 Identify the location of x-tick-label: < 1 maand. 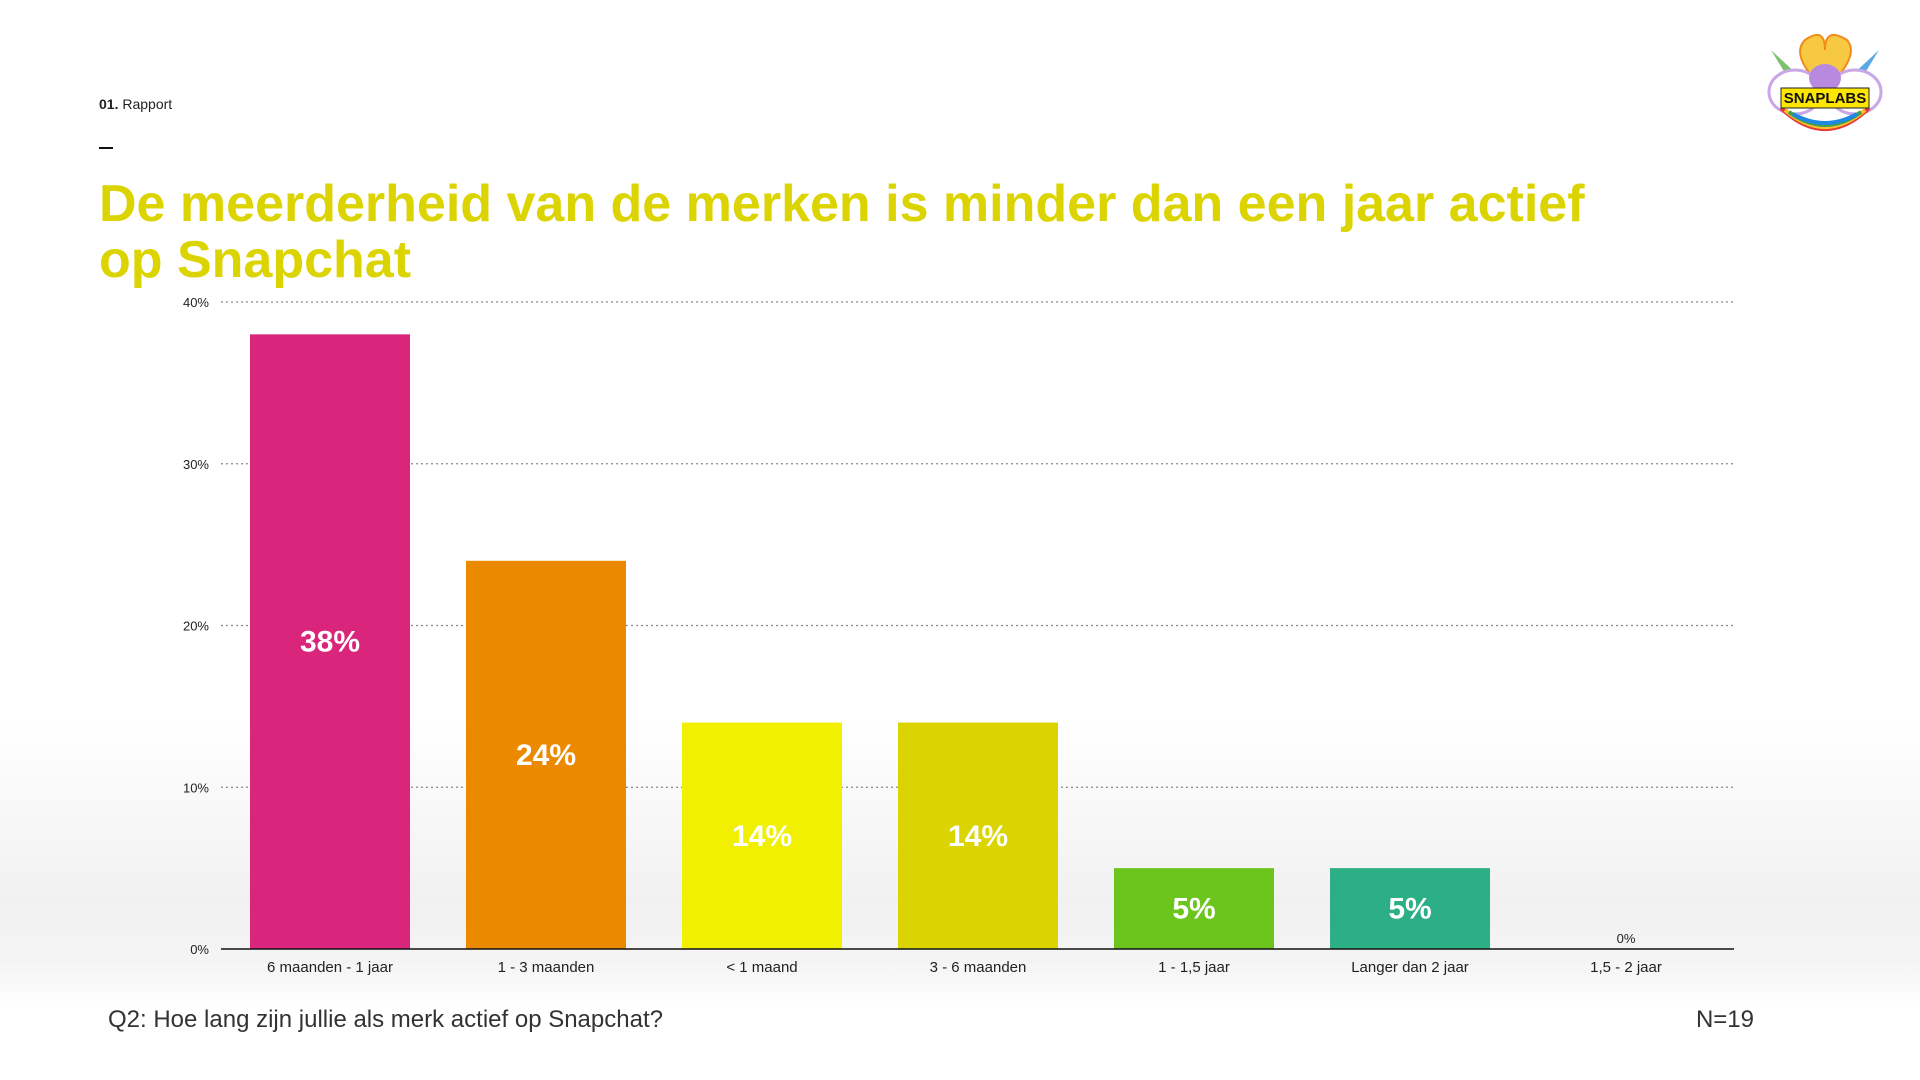
(761, 967).